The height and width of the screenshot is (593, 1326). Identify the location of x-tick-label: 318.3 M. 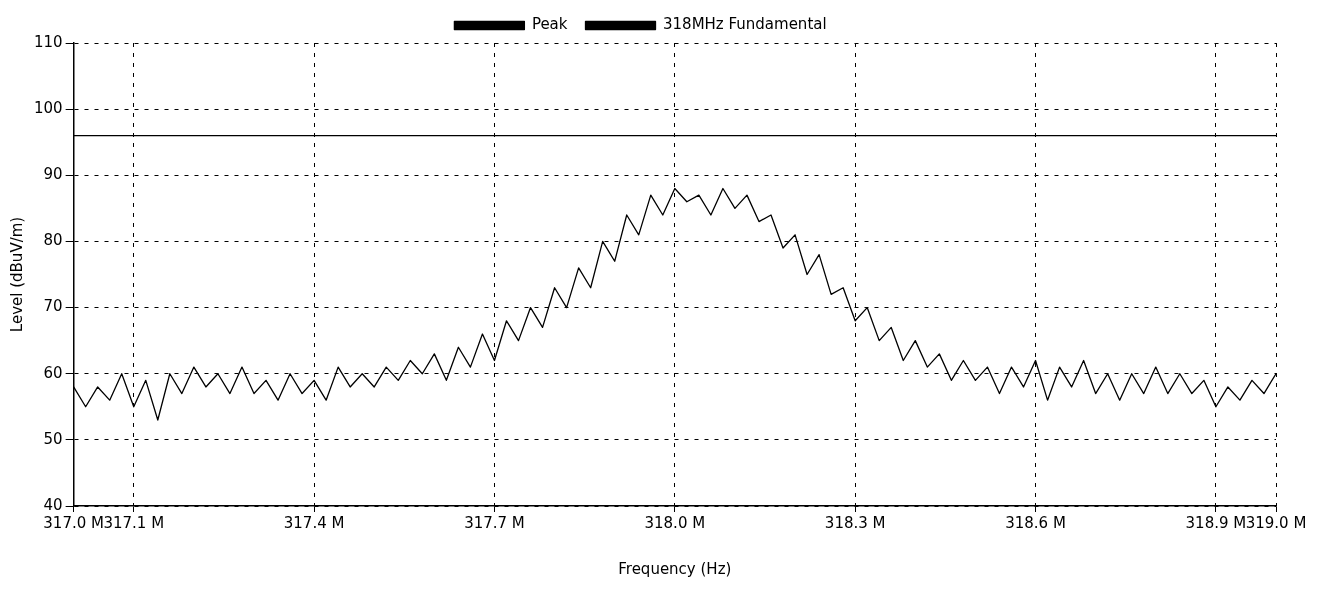
(855, 522).